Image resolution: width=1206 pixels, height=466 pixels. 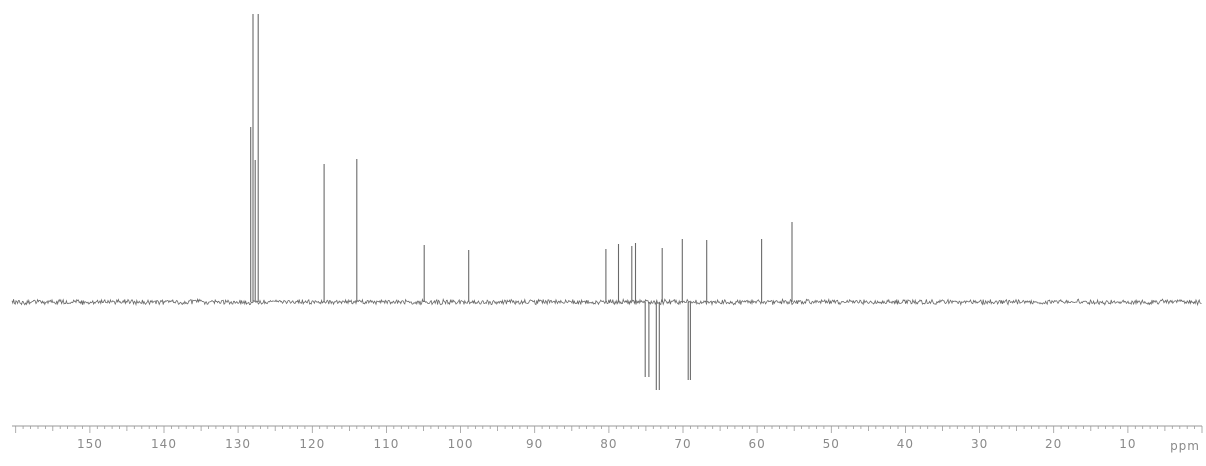 What do you see at coordinates (682, 444) in the screenshot?
I see `x-tick-label-70: 70` at bounding box center [682, 444].